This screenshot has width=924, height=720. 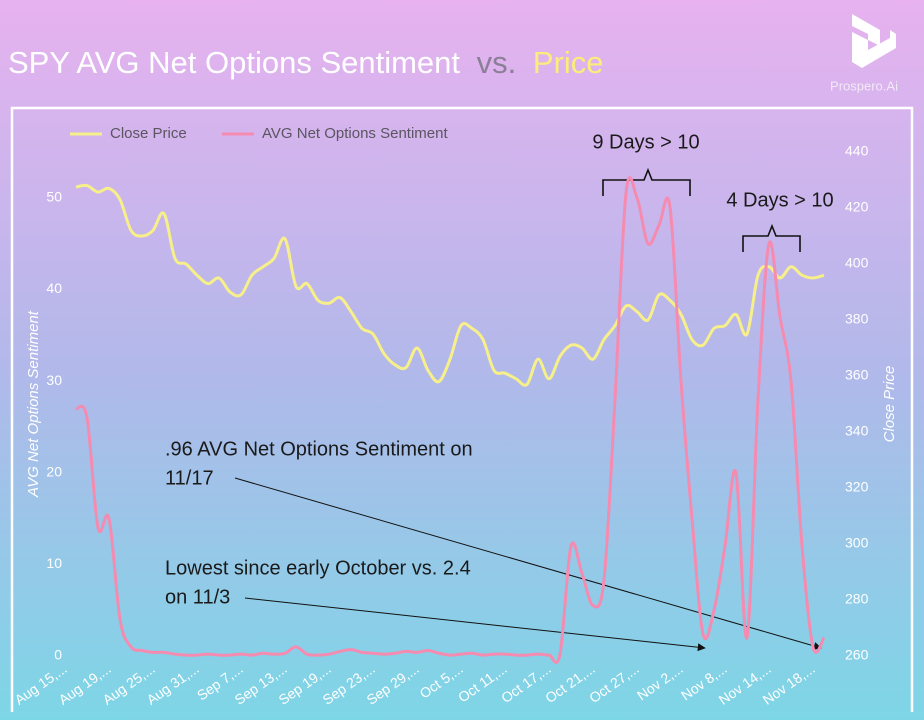 What do you see at coordinates (319, 449) in the screenshot?
I see `annotation: .96 AVG Net Options Sentiment on` at bounding box center [319, 449].